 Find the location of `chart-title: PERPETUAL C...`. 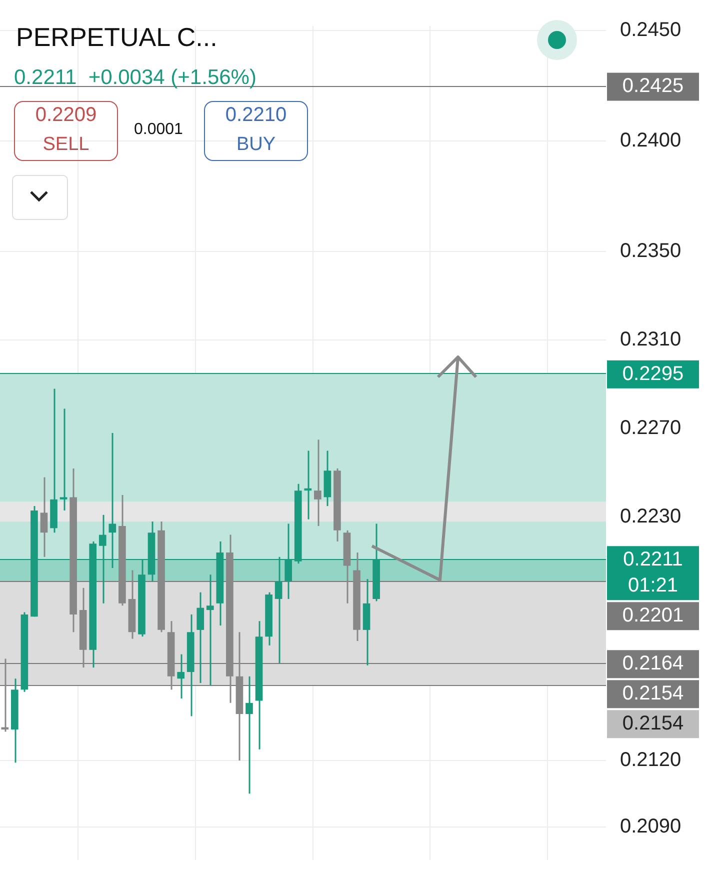

chart-title: PERPETUAL C... is located at coordinates (117, 37).